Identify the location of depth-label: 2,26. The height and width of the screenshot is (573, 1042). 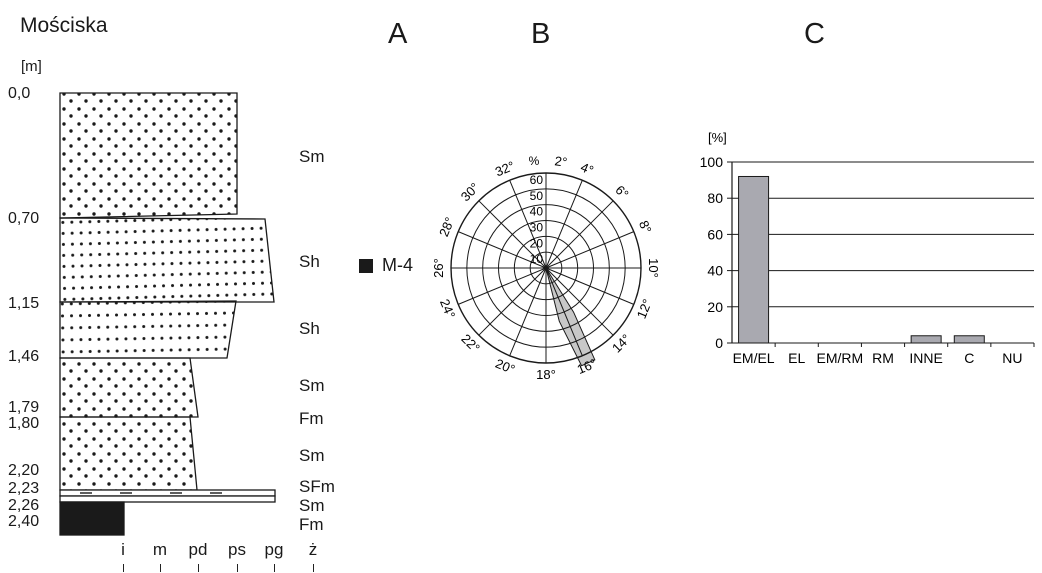
(24, 505).